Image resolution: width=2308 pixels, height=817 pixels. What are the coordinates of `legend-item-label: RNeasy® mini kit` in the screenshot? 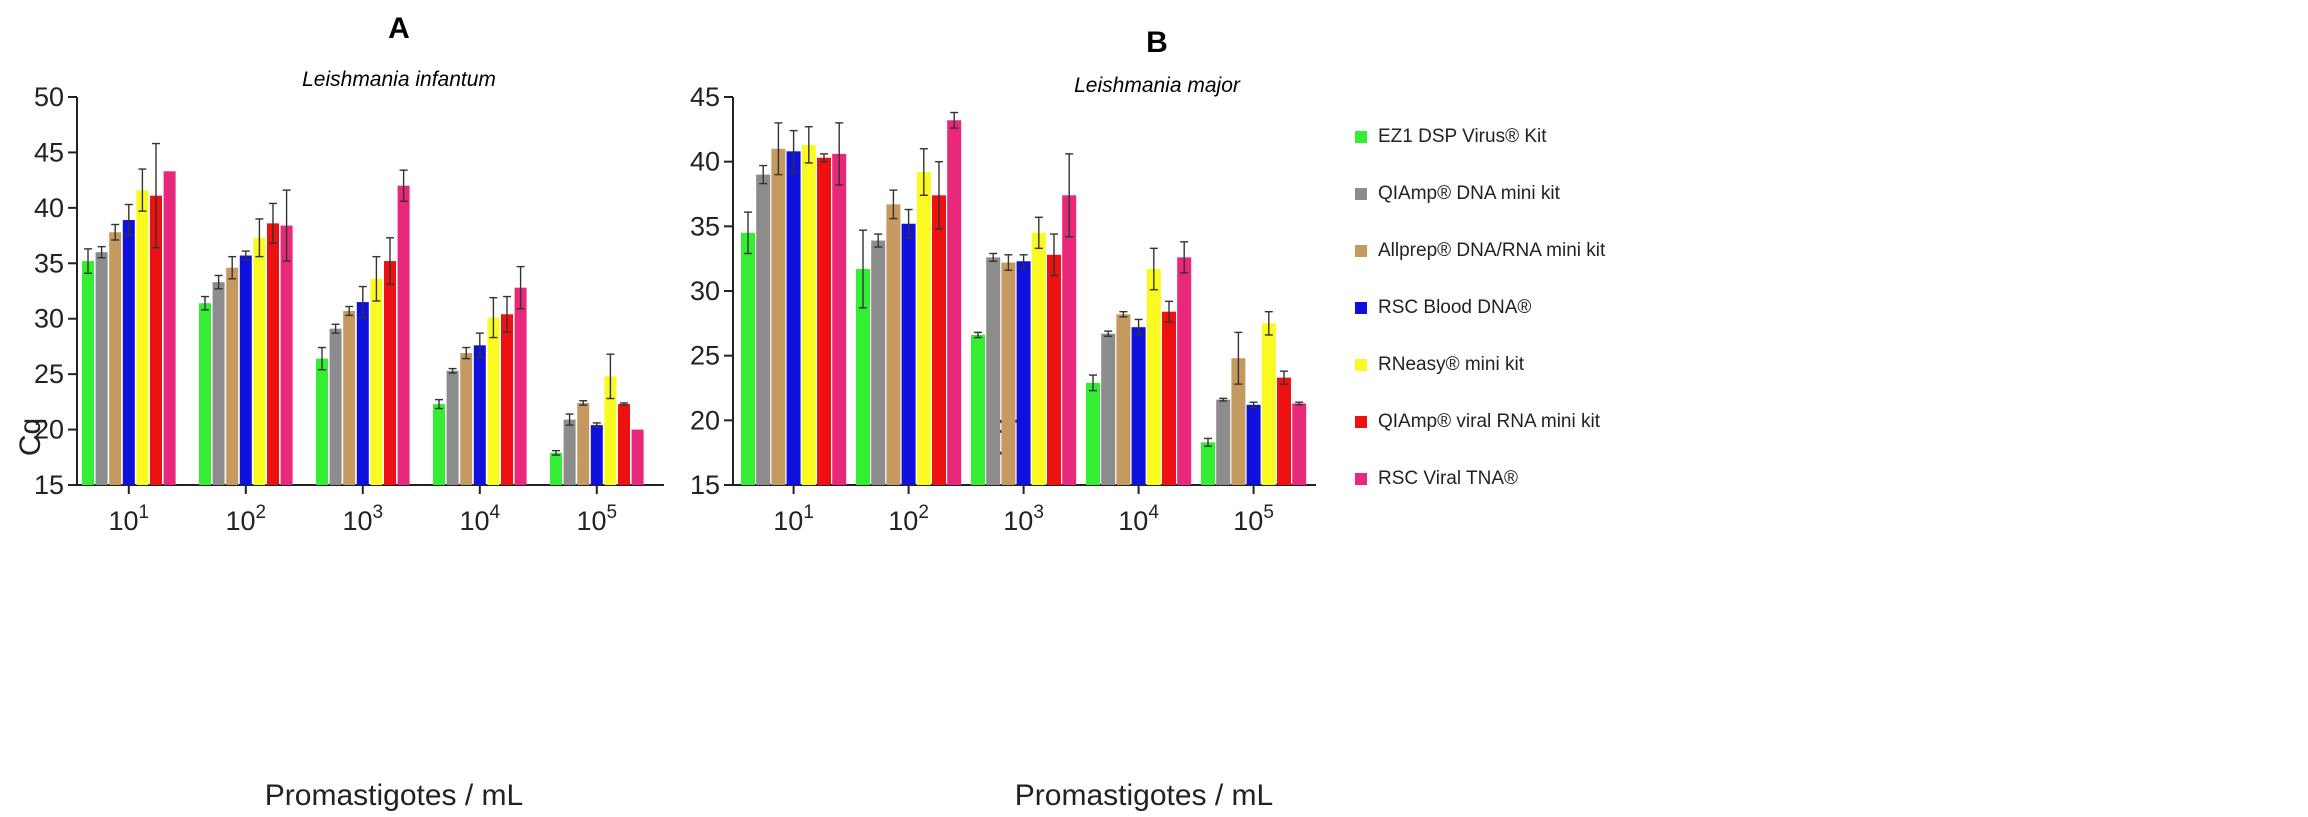 It's located at (1451, 364).